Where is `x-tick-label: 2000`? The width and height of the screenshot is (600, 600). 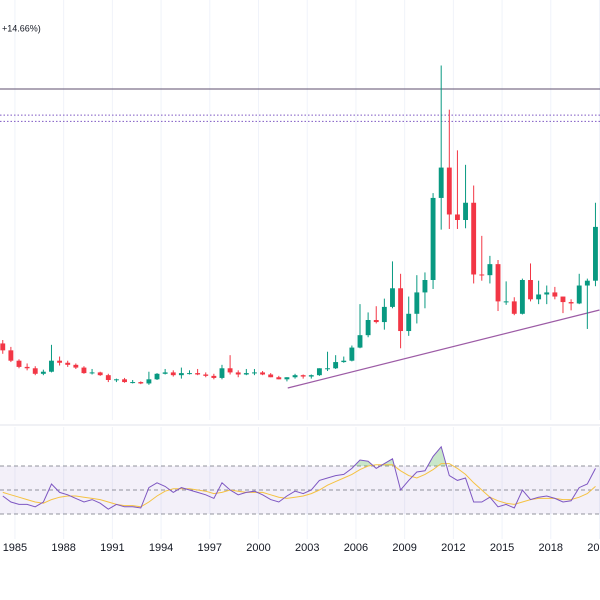 x-tick-label: 2000 is located at coordinates (258, 548).